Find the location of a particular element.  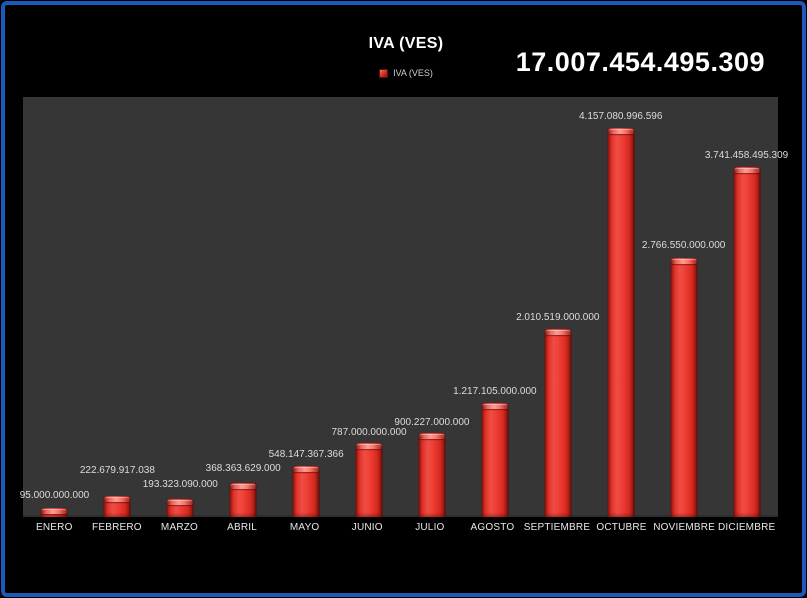

x-axis-label: JULIO is located at coordinates (430, 527).